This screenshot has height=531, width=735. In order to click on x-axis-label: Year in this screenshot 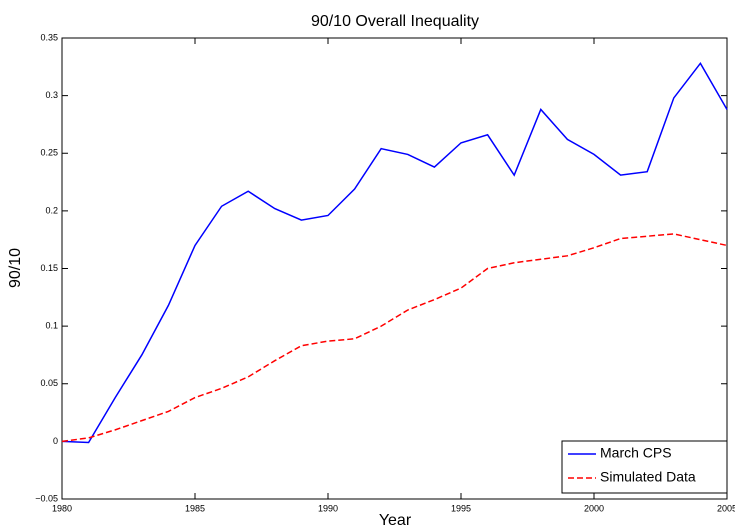, I will do `click(395, 520)`.